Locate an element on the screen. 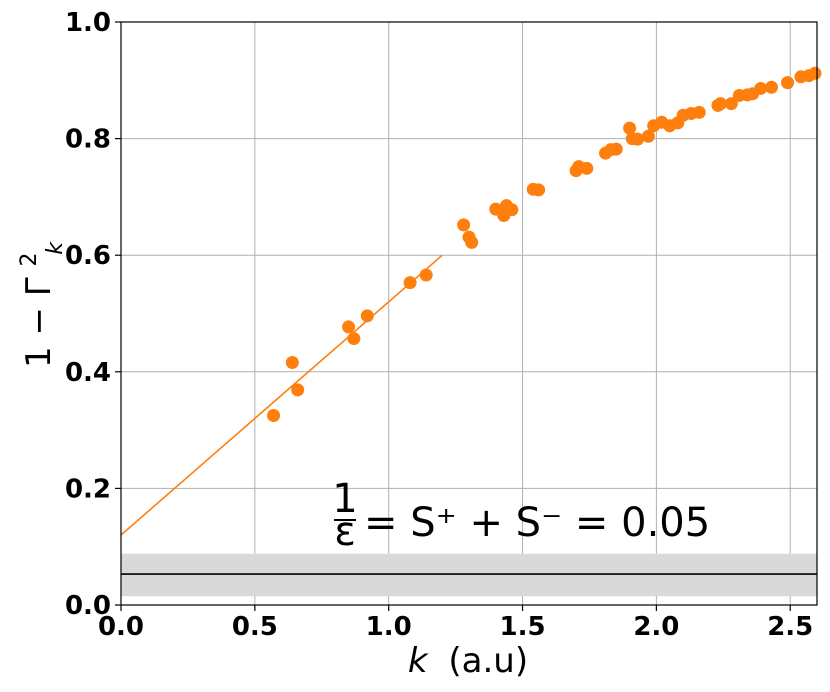 This screenshot has width=830, height=692. x-tick-label: 2.5 is located at coordinates (790, 627).